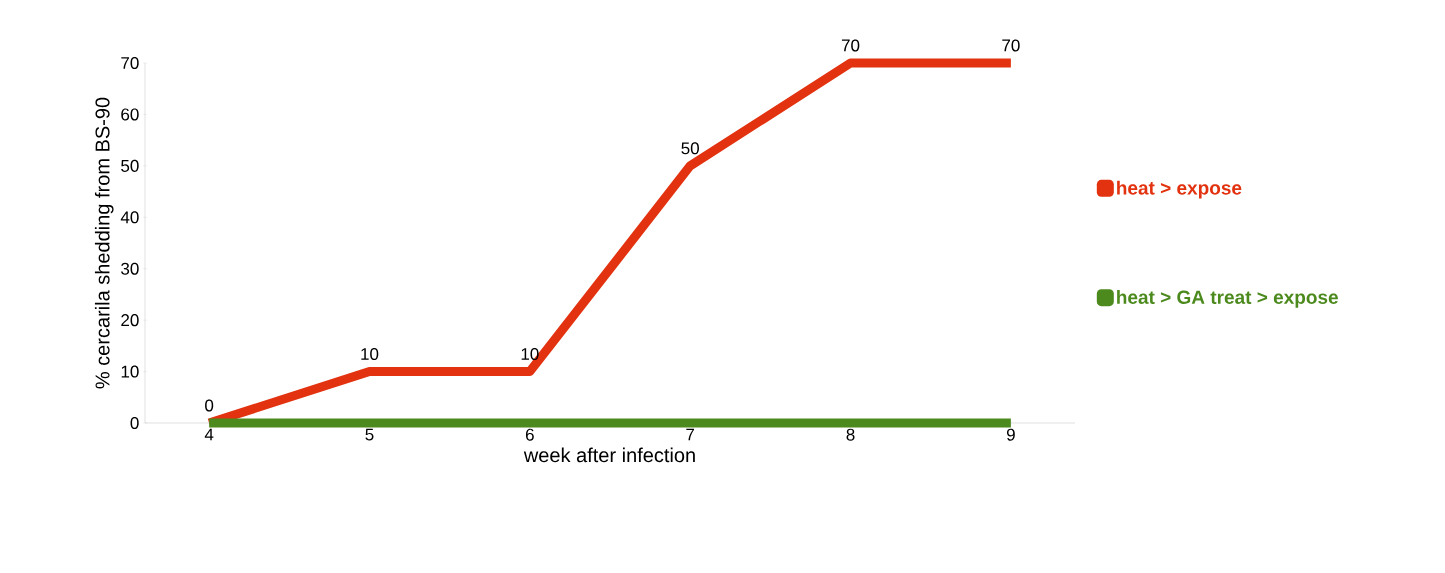 This screenshot has height=573, width=1445. What do you see at coordinates (130, 63) in the screenshot?
I see `y-tick-label: 70` at bounding box center [130, 63].